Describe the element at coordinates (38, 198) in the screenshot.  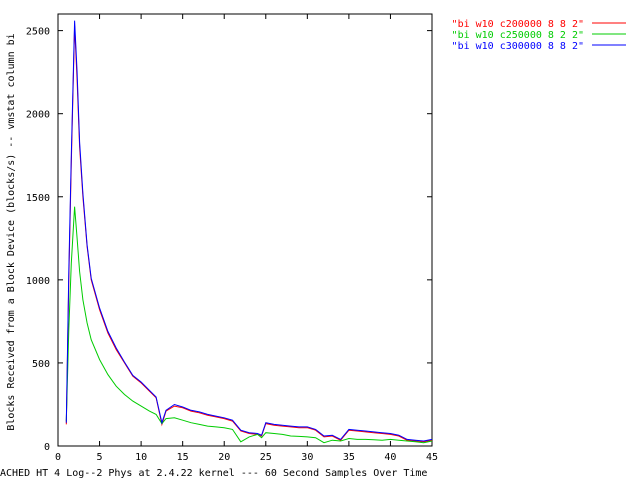
I see `y-tick-label: 1500` at that location.